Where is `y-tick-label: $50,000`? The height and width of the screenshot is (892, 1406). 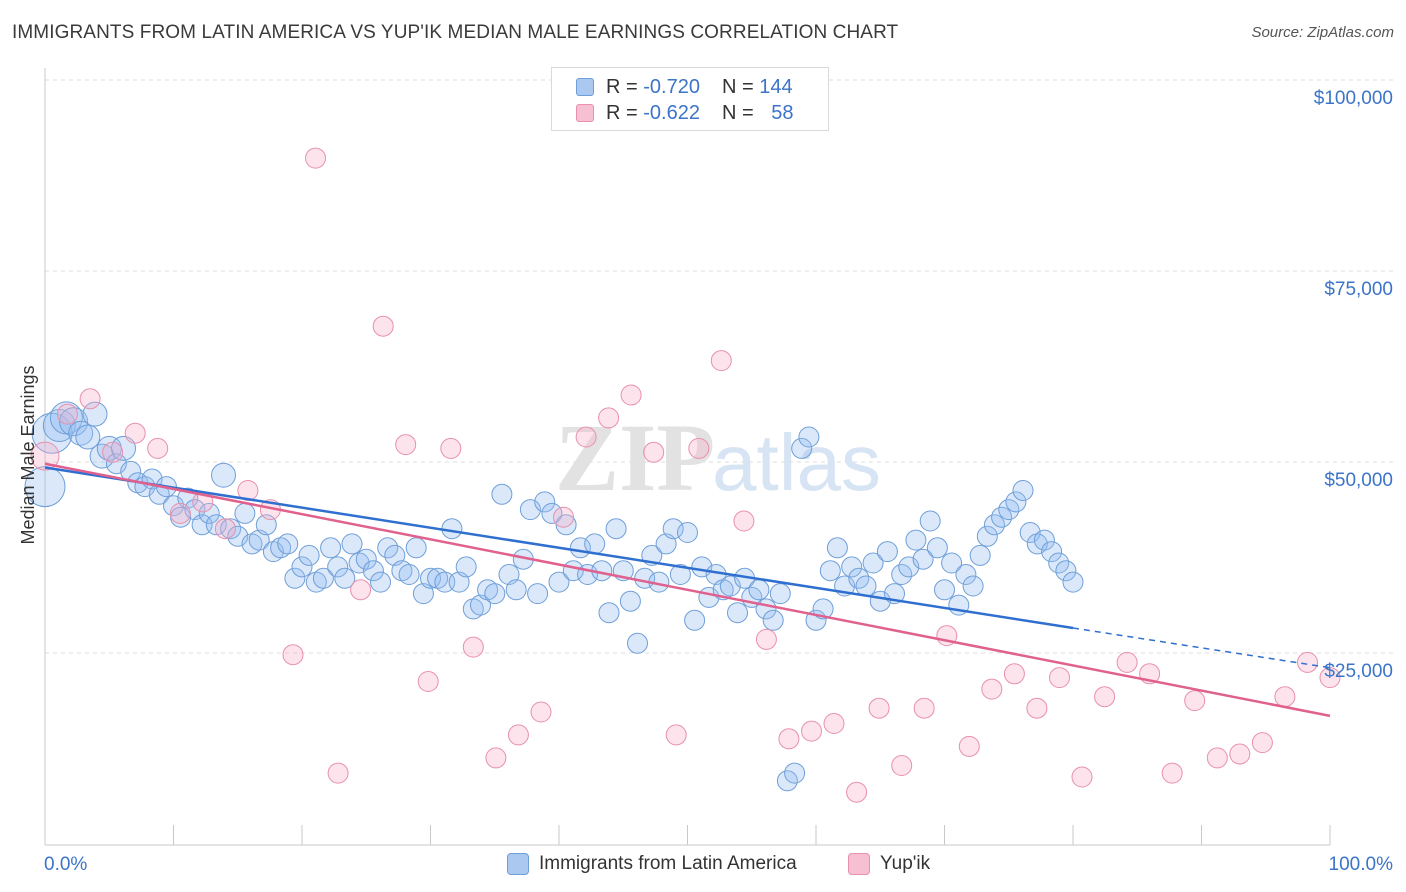
y-tick-label: $50,000 is located at coordinates (1358, 480).